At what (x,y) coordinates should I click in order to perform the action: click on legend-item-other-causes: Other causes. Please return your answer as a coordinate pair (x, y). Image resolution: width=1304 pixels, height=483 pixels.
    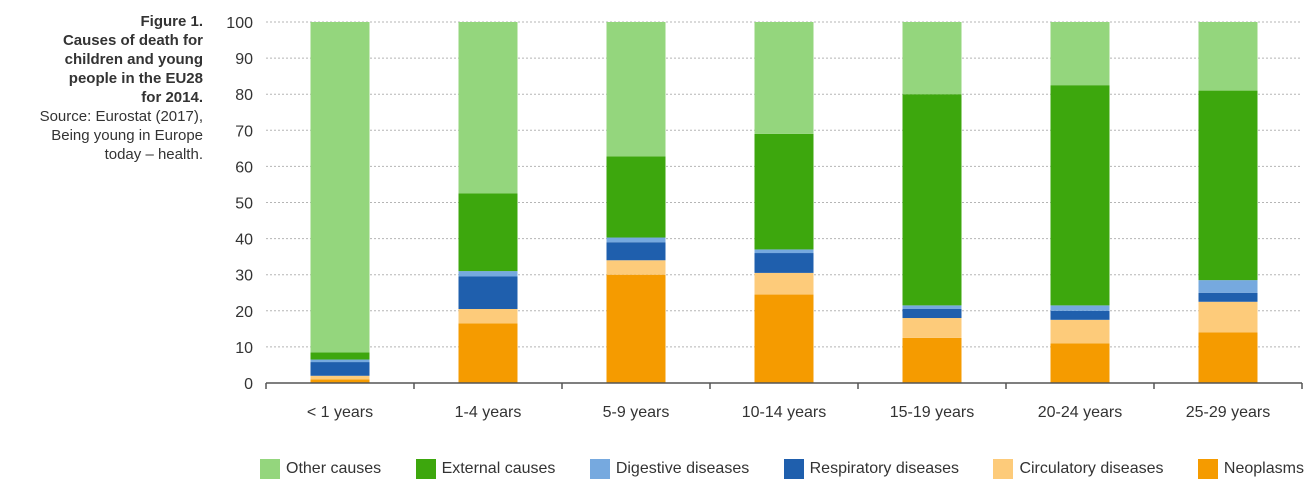
    Looking at the image, I should click on (320, 469).